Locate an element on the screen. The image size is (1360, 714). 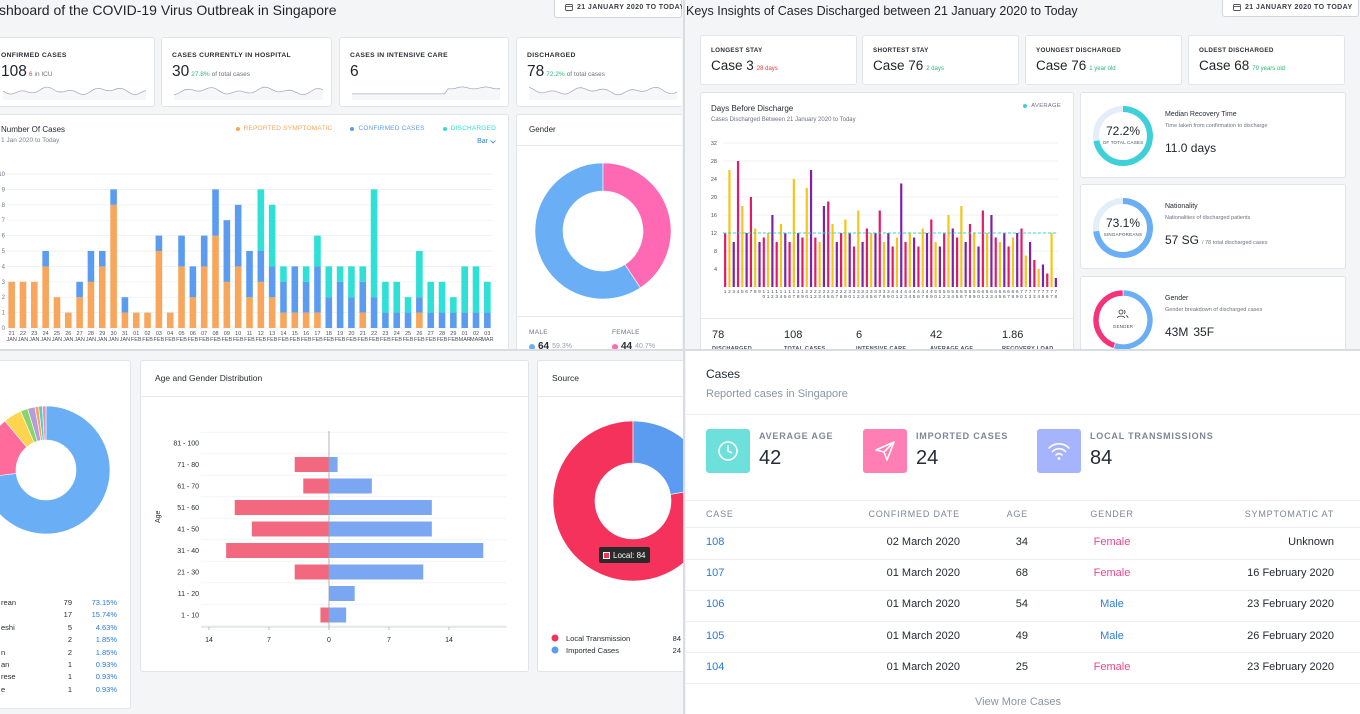
chart-toggle: Bar is located at coordinates (486, 141).